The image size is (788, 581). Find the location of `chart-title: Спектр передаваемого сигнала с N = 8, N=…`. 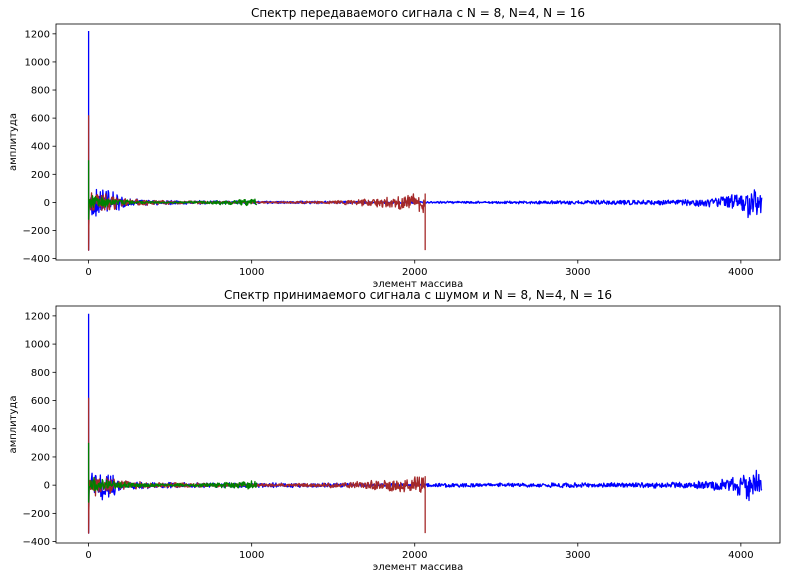

chart-title: Спектр передаваемого сигнала с N = 8, N=… is located at coordinates (418, 13).